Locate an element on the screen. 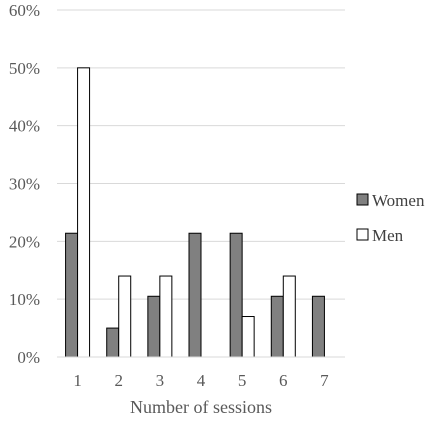  x-tick-label: 5 is located at coordinates (242, 380).